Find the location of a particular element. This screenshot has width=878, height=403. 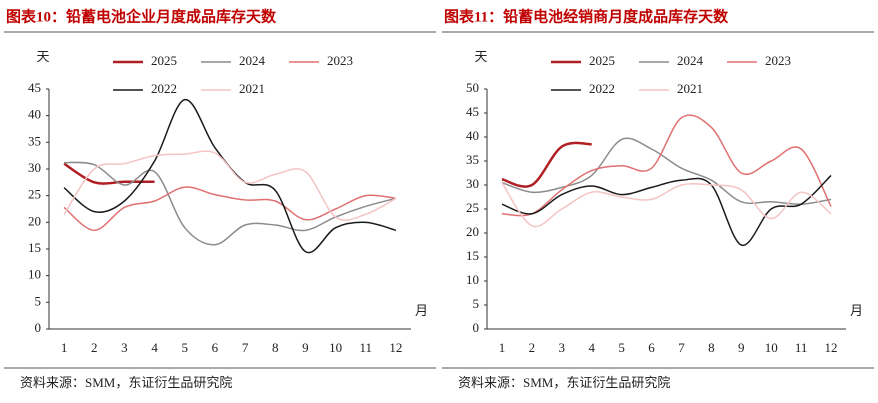

y-tick-label: 50 is located at coordinates (472, 87).